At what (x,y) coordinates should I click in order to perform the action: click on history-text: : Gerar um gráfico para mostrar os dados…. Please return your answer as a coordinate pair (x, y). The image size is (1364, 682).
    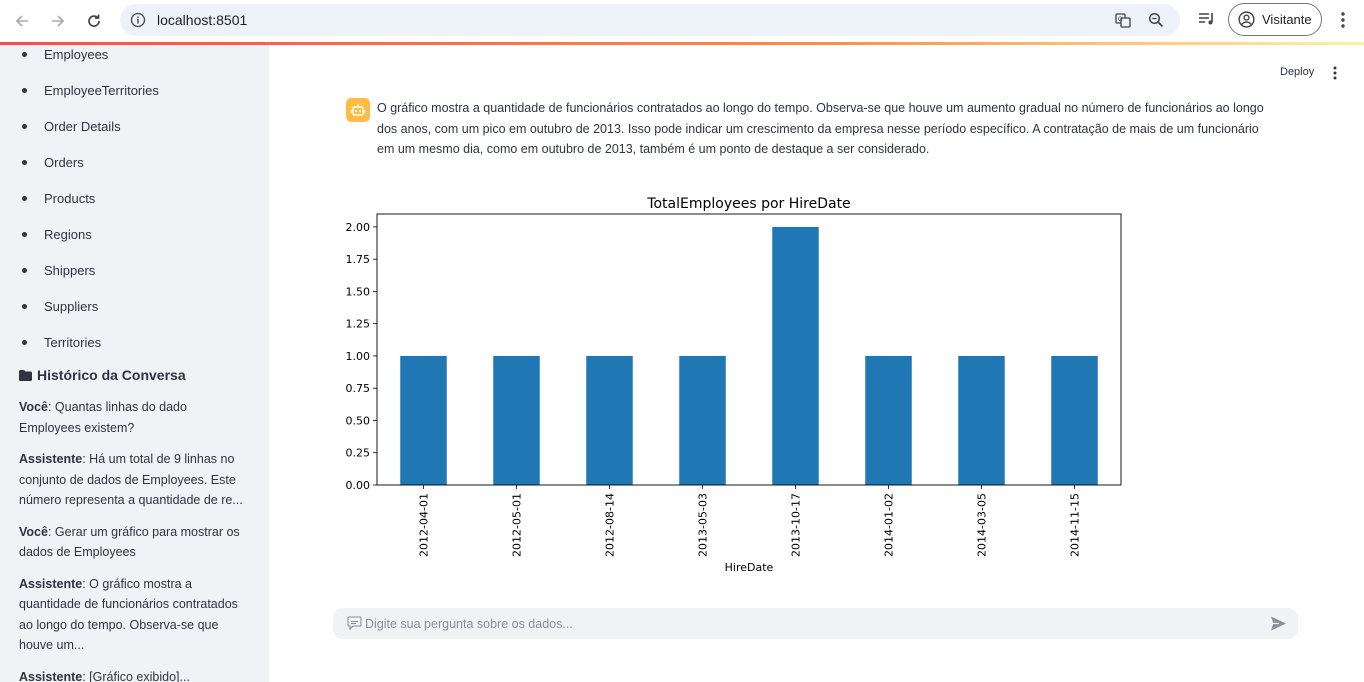
    Looking at the image, I should click on (129, 542).